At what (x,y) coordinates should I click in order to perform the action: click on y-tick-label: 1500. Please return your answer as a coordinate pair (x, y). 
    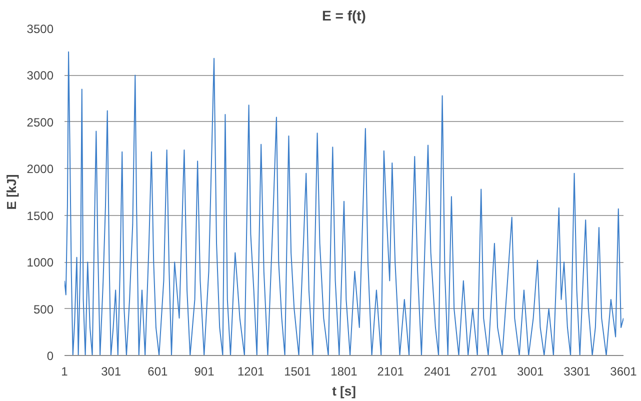
    Looking at the image, I should click on (40, 215).